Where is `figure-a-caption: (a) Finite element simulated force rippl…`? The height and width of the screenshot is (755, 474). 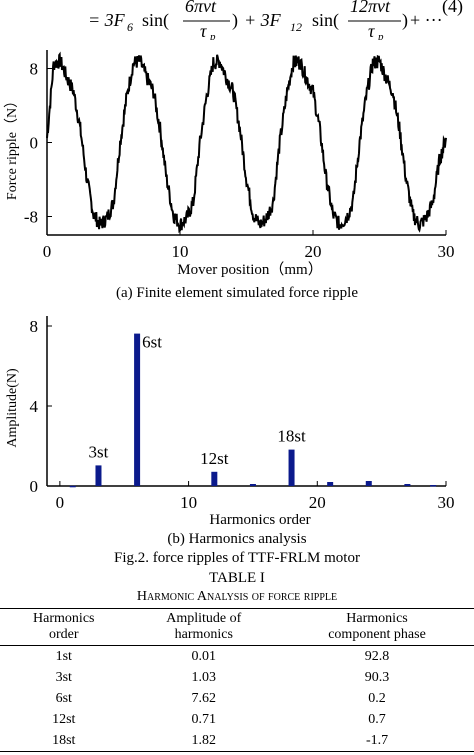
figure-a-caption: (a) Finite element simulated force rippl… is located at coordinates (237, 293).